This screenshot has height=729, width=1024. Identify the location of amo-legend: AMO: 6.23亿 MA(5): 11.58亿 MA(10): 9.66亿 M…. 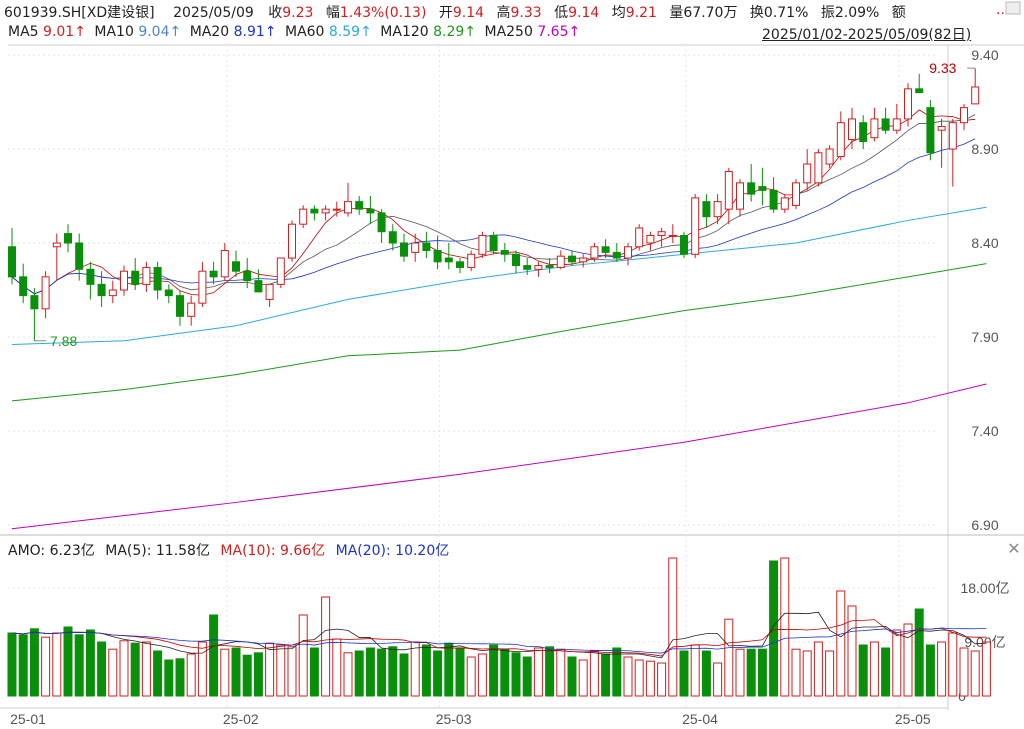
(228, 550).